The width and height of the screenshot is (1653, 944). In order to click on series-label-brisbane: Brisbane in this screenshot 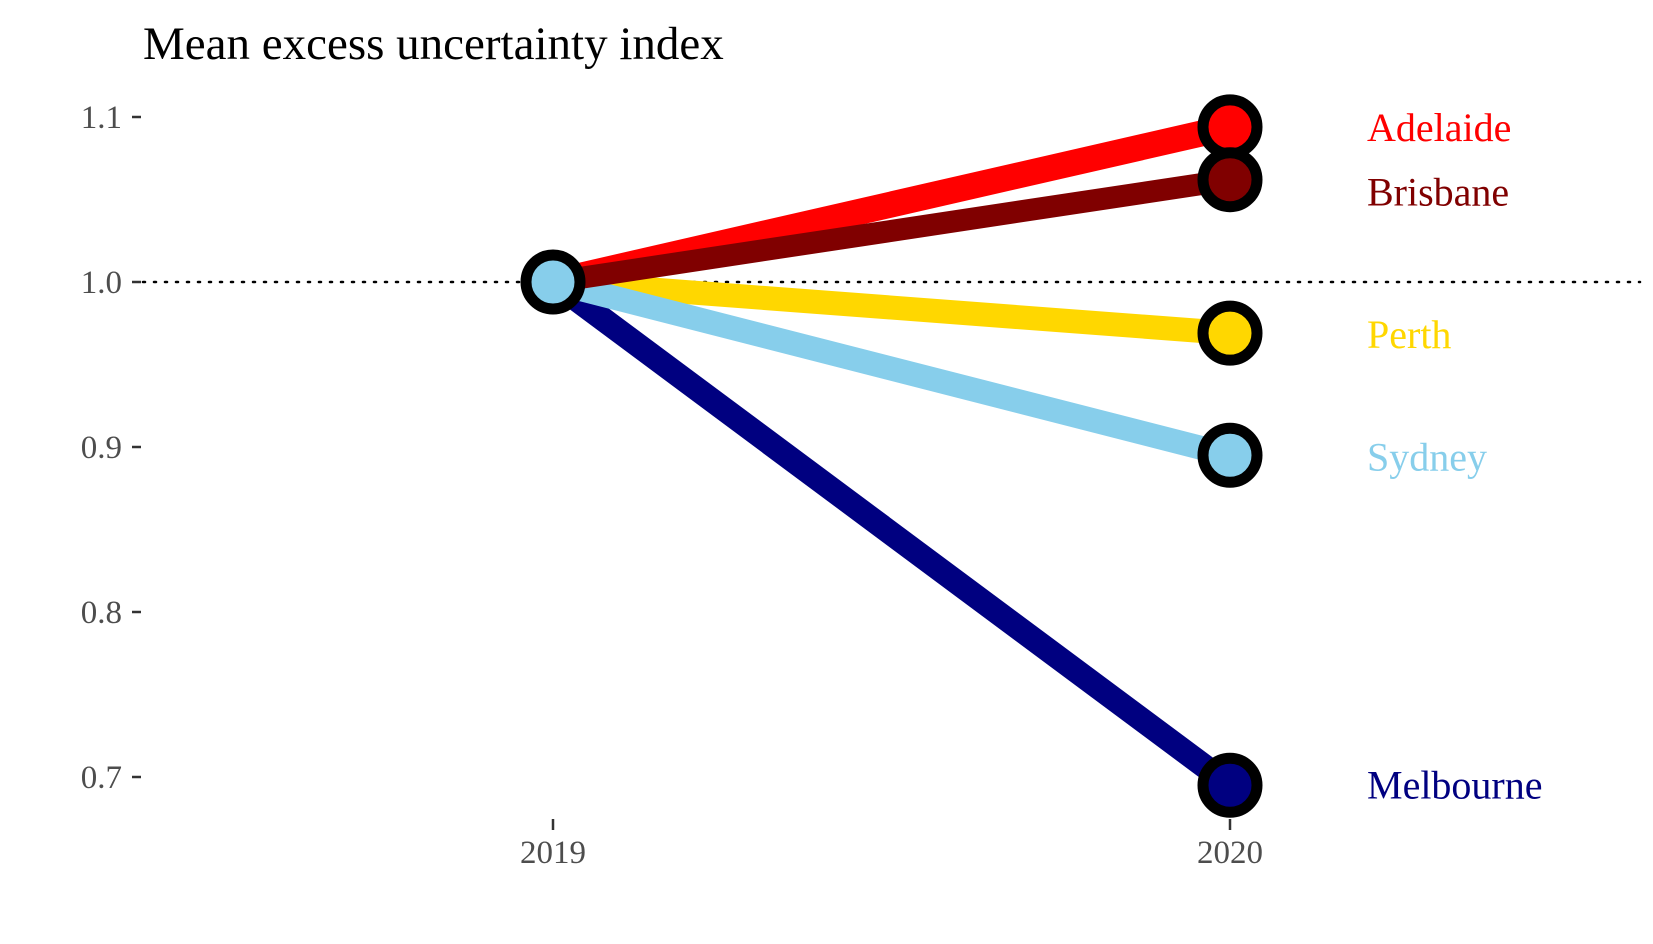, I will do `click(1438, 192)`.